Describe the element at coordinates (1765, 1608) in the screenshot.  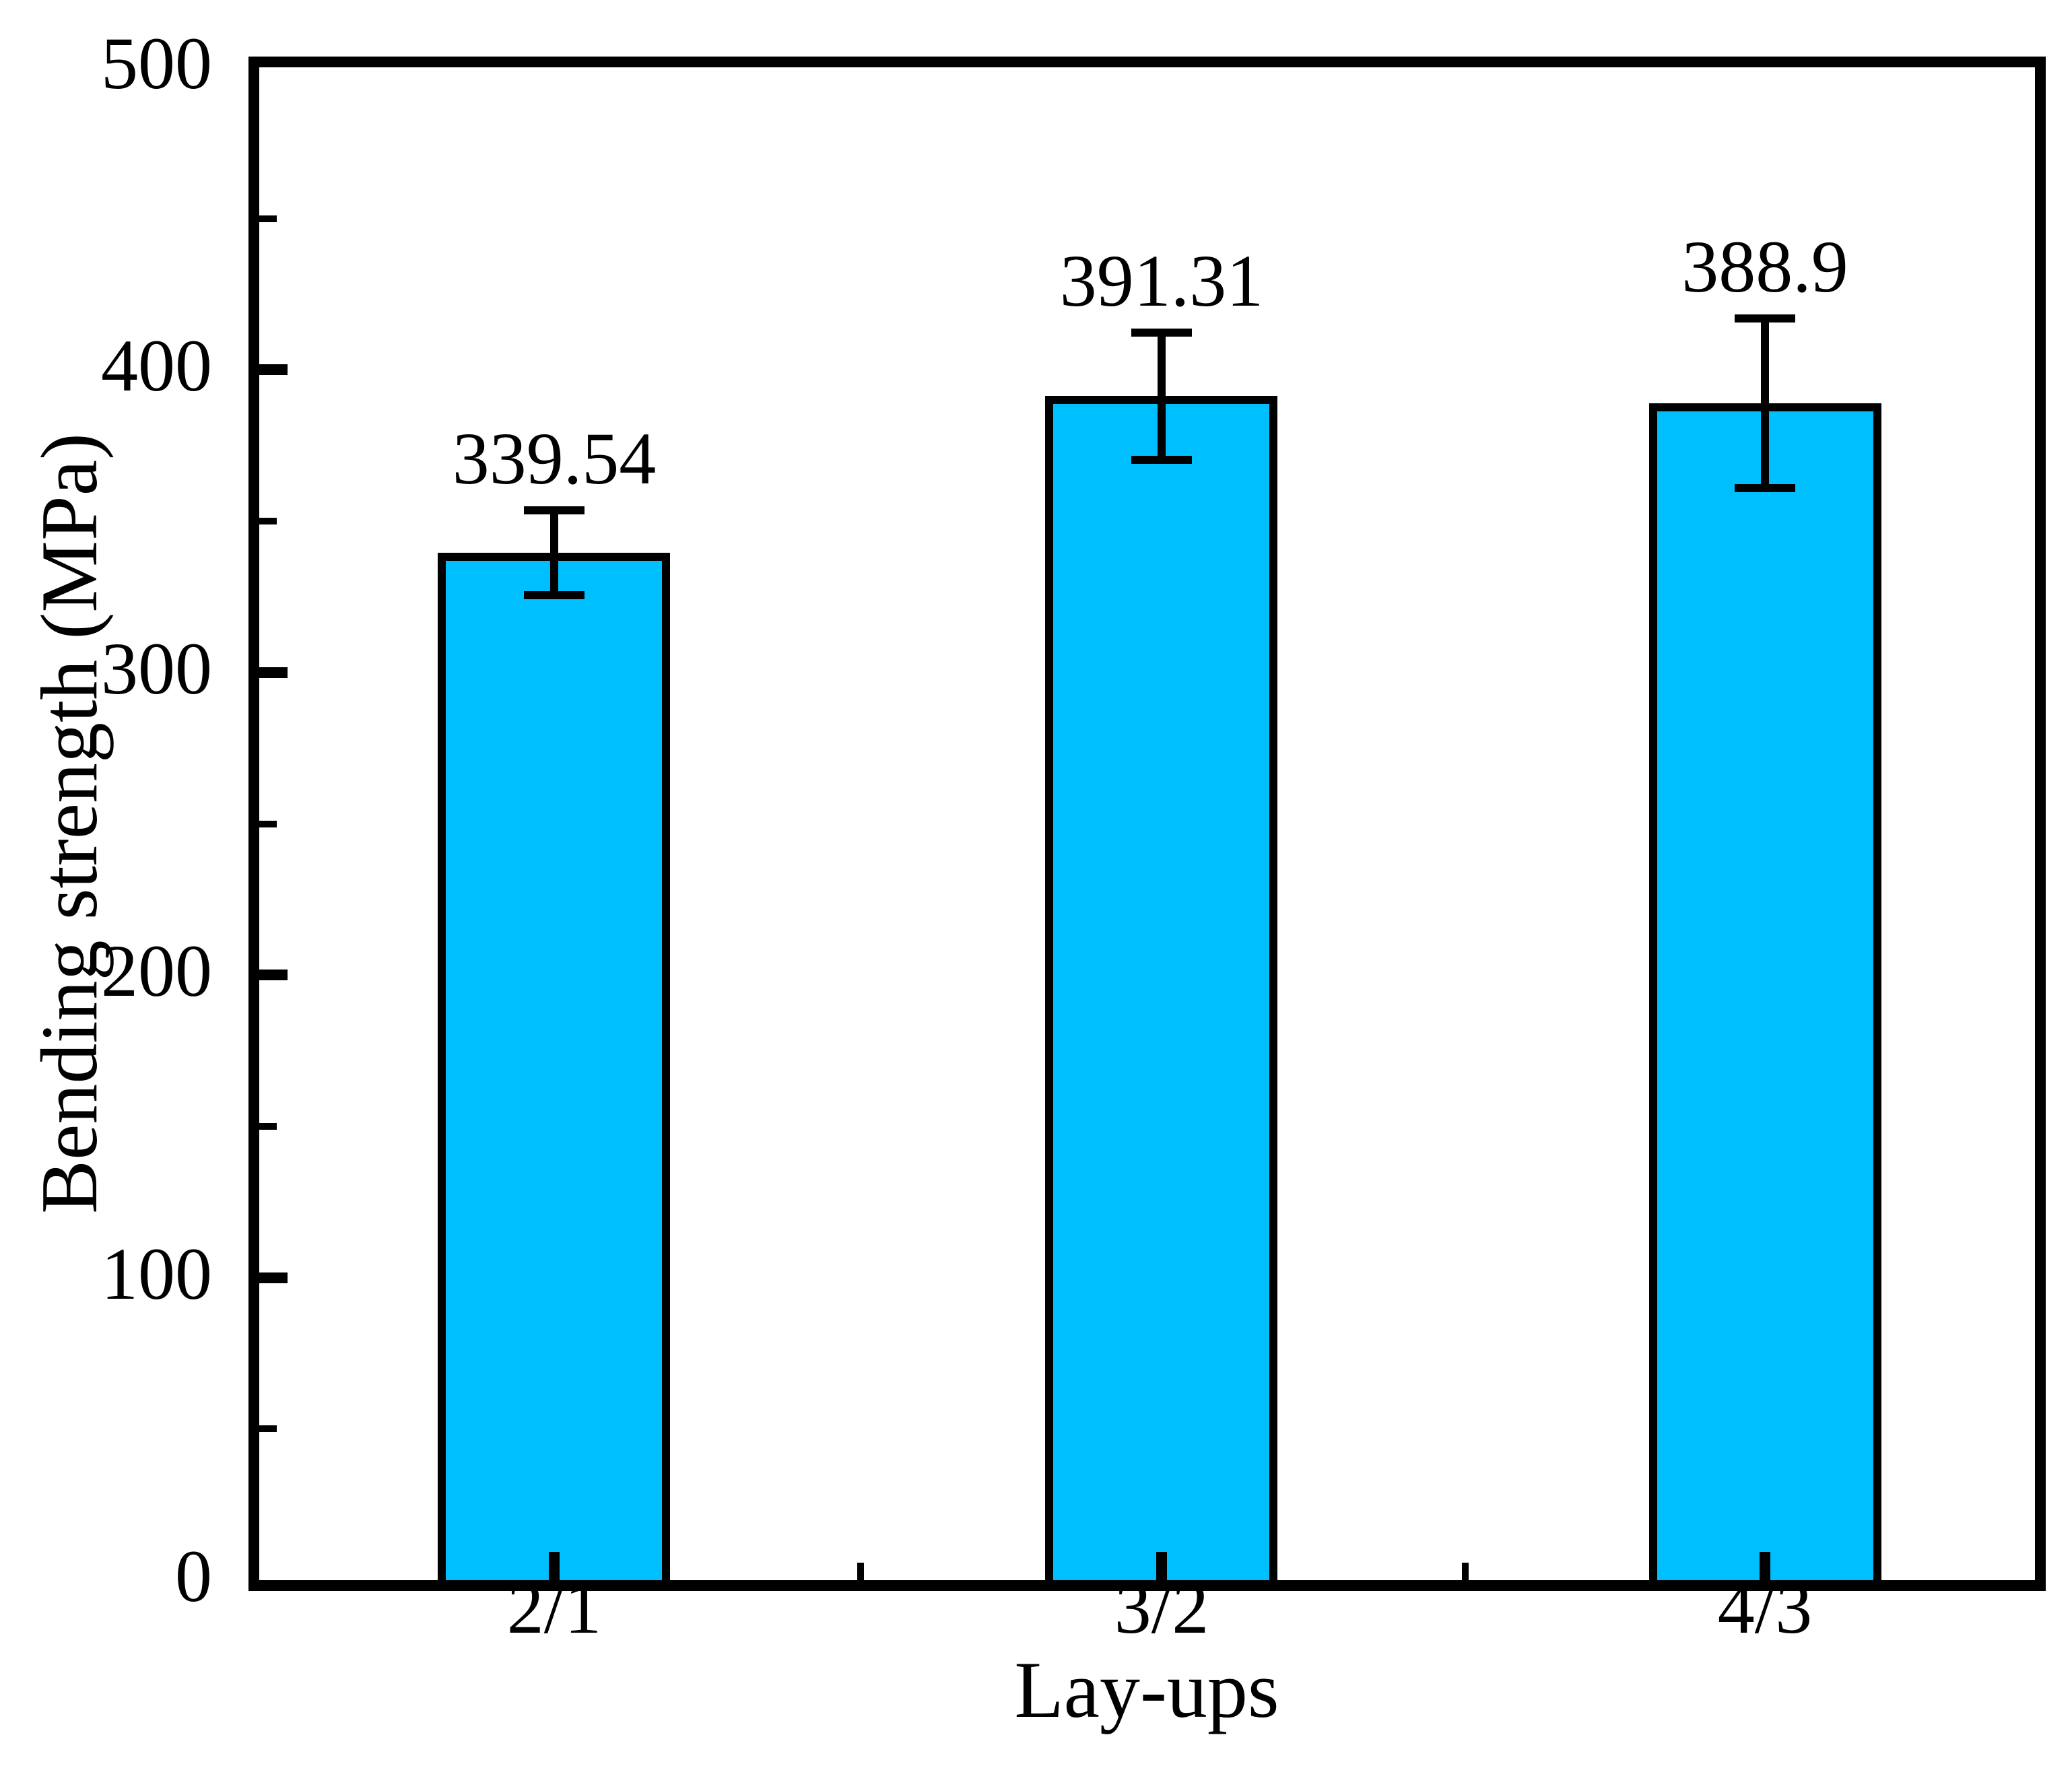
I see `x-tick-label: 4/3` at that location.